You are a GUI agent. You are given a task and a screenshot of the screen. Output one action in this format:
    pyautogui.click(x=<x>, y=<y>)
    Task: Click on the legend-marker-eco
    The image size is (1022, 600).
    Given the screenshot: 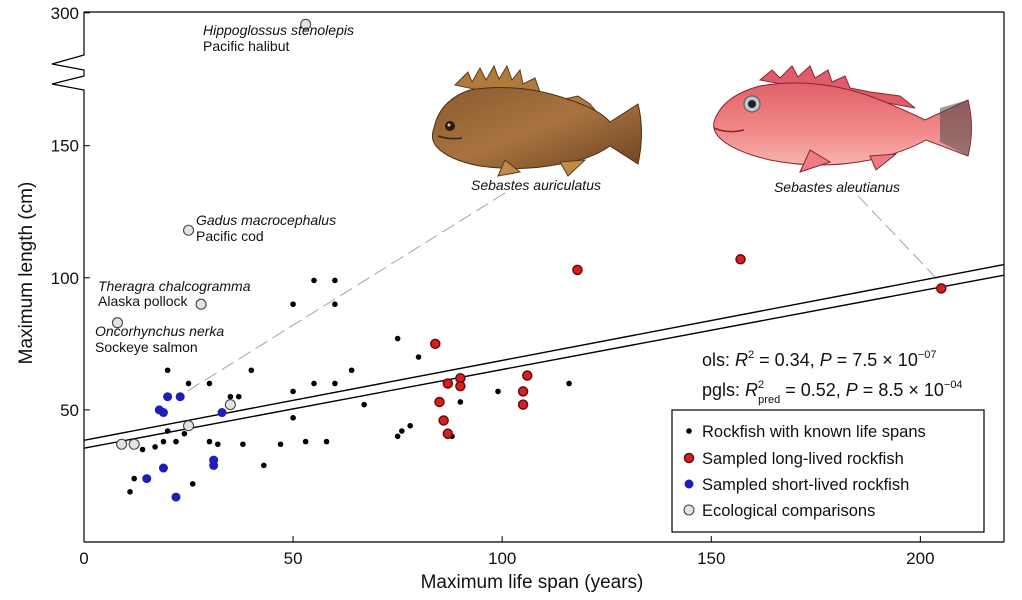 What is the action you would take?
    pyautogui.click(x=689, y=510)
    